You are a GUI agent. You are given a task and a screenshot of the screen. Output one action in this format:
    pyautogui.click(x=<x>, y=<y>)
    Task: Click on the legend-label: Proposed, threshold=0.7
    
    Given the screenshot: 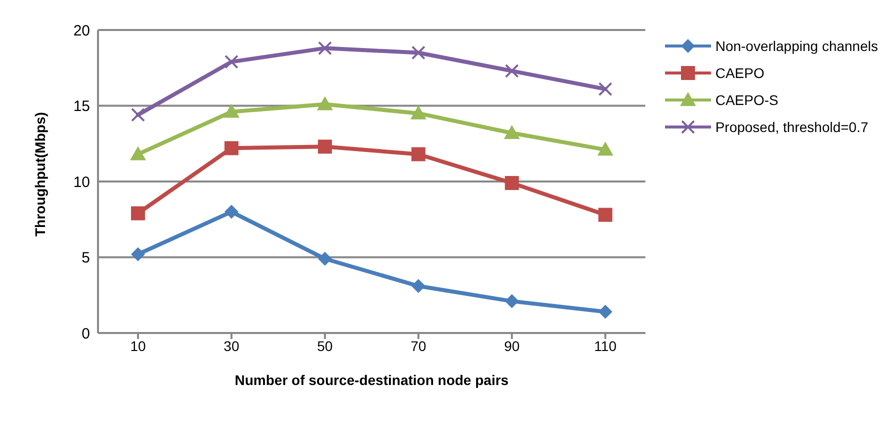 What is the action you would take?
    pyautogui.click(x=791, y=127)
    